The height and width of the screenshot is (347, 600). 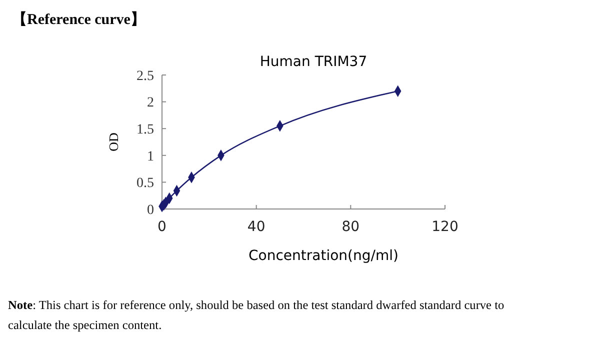 I want to click on y-tick-label: 1, so click(x=150, y=156).